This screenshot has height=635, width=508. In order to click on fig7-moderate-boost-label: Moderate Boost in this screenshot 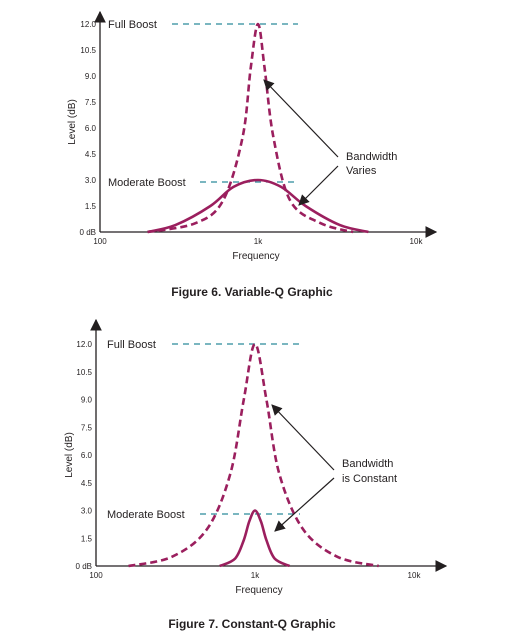, I will do `click(146, 515)`.